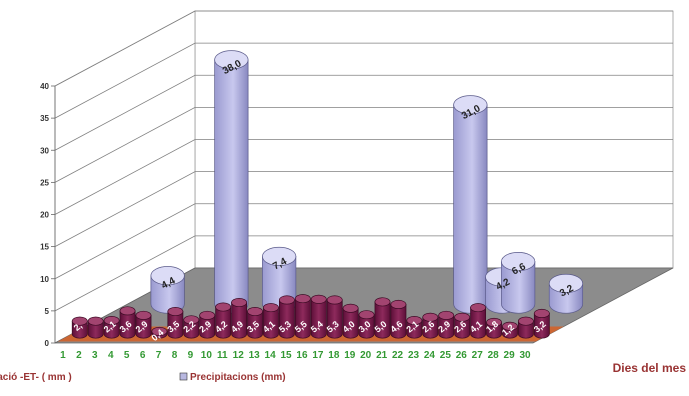 This screenshot has width=689, height=396. What do you see at coordinates (255, 355) in the screenshot?
I see `x-tick-label: 13` at bounding box center [255, 355].